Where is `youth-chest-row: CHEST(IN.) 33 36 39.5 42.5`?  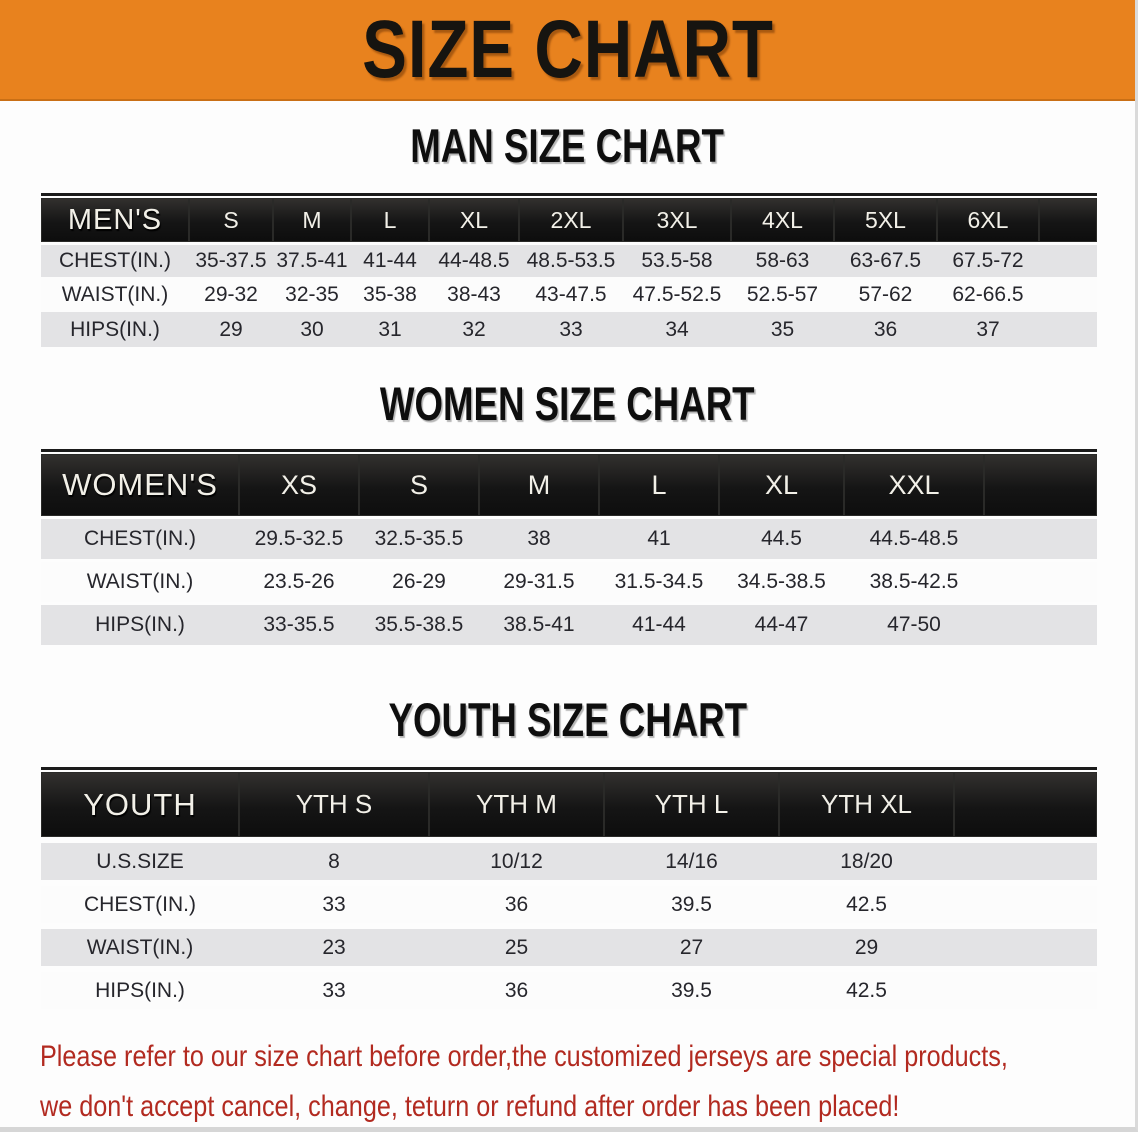
youth-chest-row: CHEST(IN.) 33 36 39.5 42.5 is located at coordinates (569, 901).